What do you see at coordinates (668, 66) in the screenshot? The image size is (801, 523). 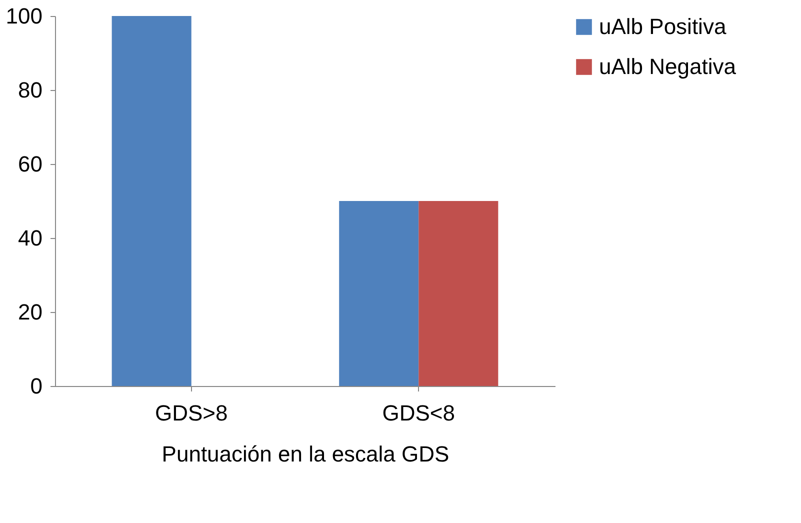 I see `legend-label: uAlb Negativa` at bounding box center [668, 66].